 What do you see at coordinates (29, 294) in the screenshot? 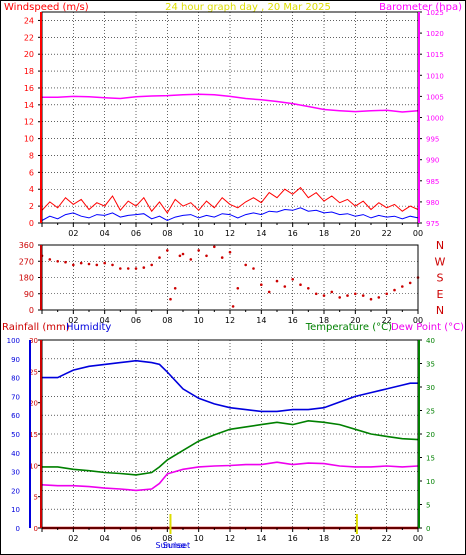
I see `direction-ytick-label: 90` at bounding box center [29, 294].